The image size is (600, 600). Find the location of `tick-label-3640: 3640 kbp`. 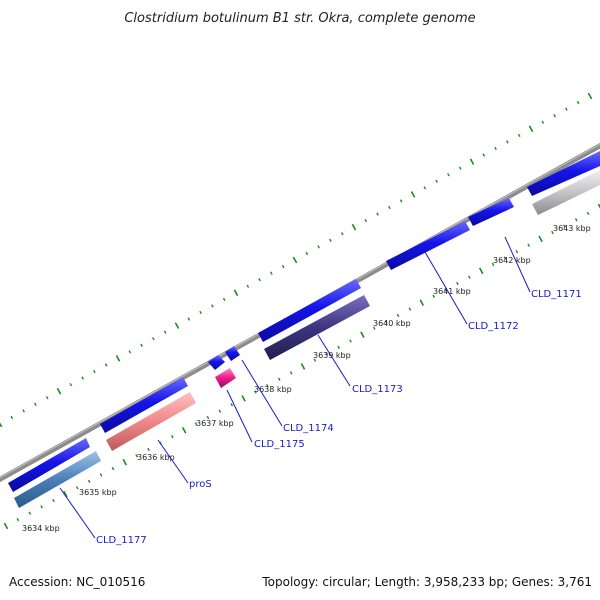

tick-label-3640: 3640 kbp is located at coordinates (392, 323).